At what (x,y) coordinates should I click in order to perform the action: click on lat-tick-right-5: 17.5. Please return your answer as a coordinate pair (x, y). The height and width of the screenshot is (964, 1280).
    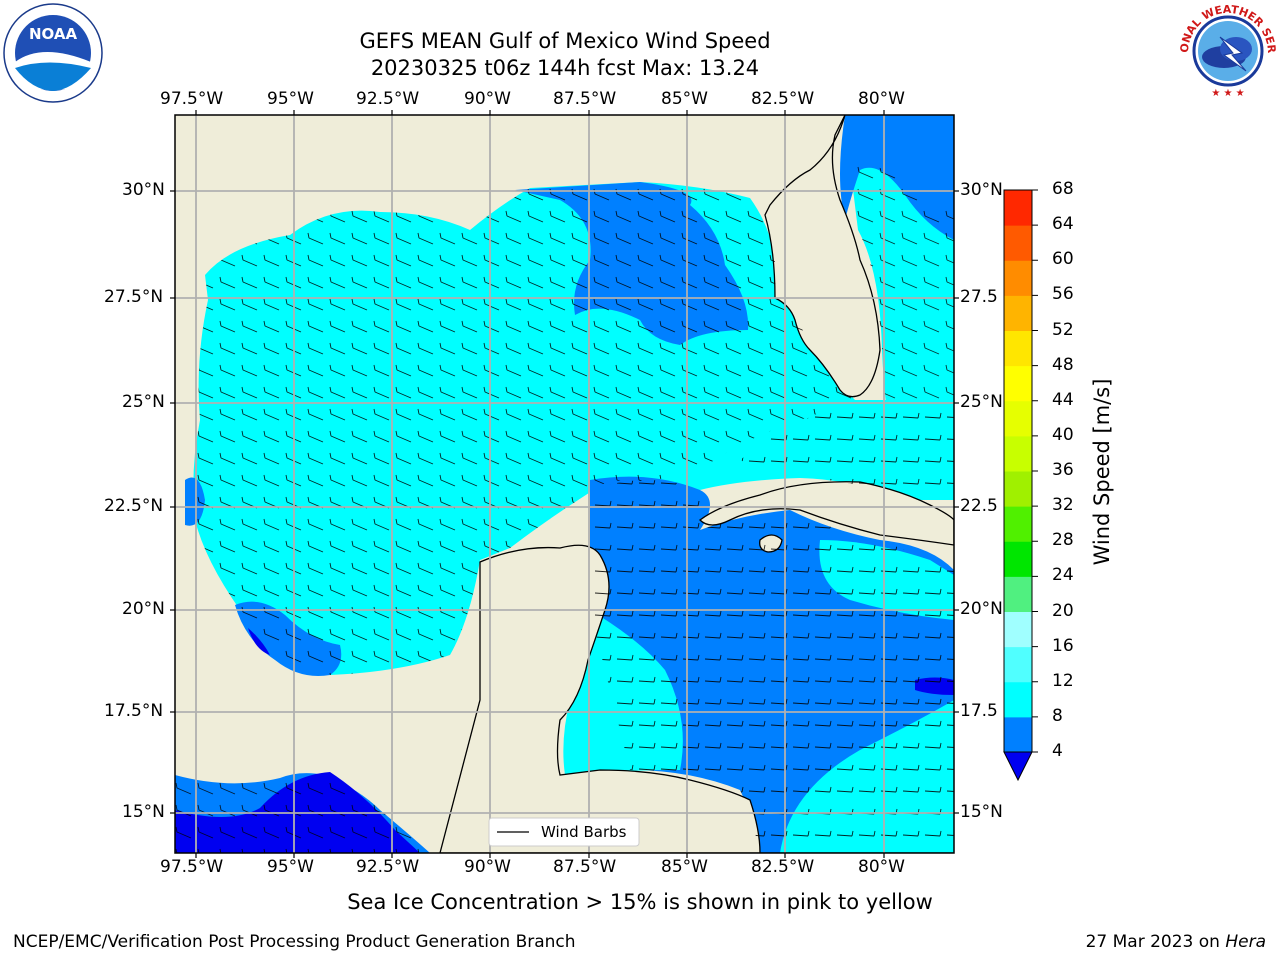
    Looking at the image, I should click on (979, 711).